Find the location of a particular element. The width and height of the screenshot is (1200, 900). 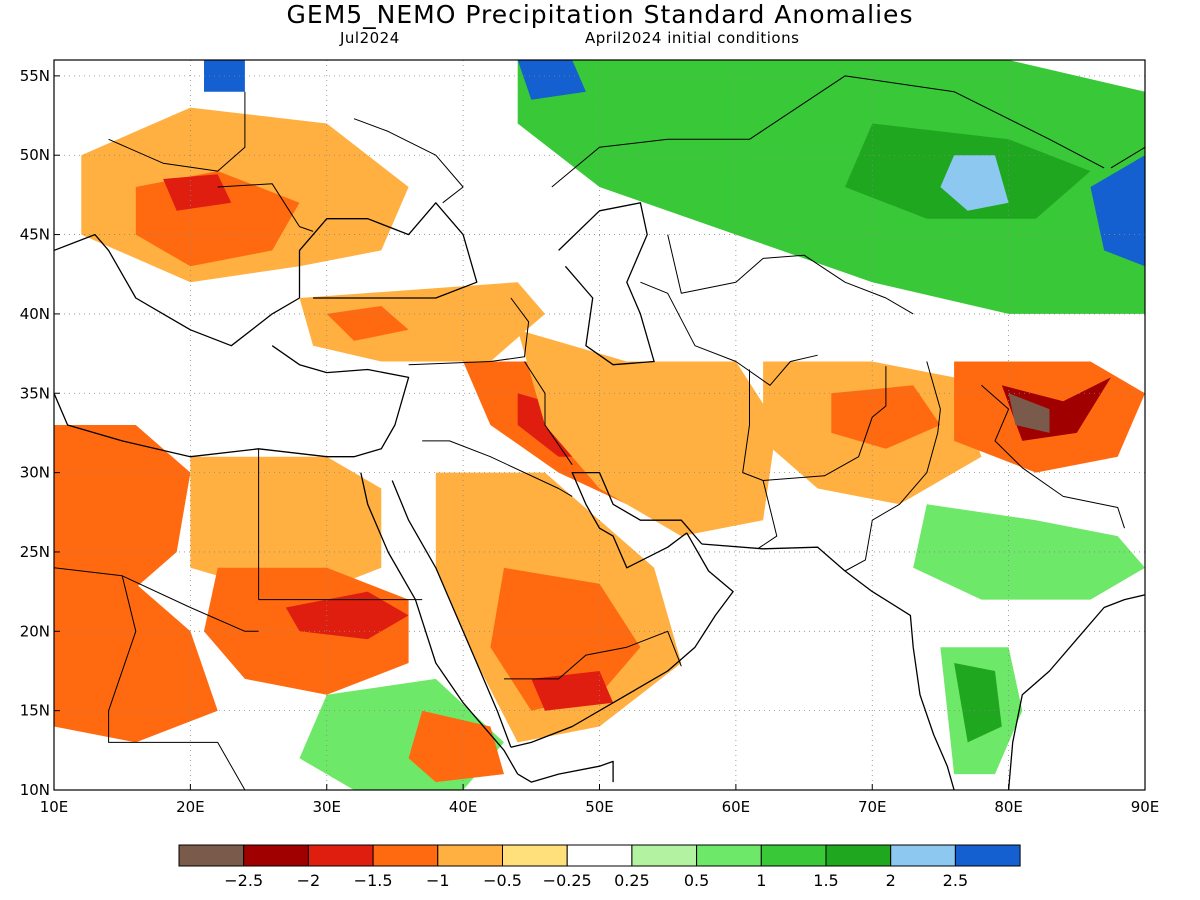

colorbar-label: 2 is located at coordinates (891, 880).